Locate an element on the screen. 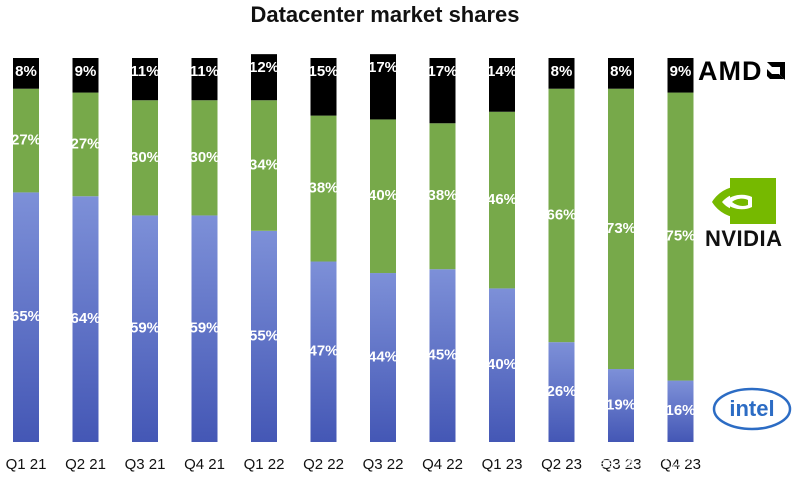 The image size is (800, 477). data-label-nvidia-2: 30% is located at coordinates (145, 157).